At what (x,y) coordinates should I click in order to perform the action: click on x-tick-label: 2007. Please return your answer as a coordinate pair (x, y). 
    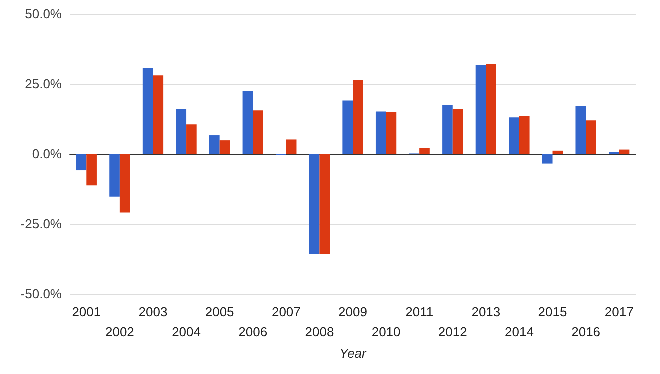
    Looking at the image, I should click on (286, 312).